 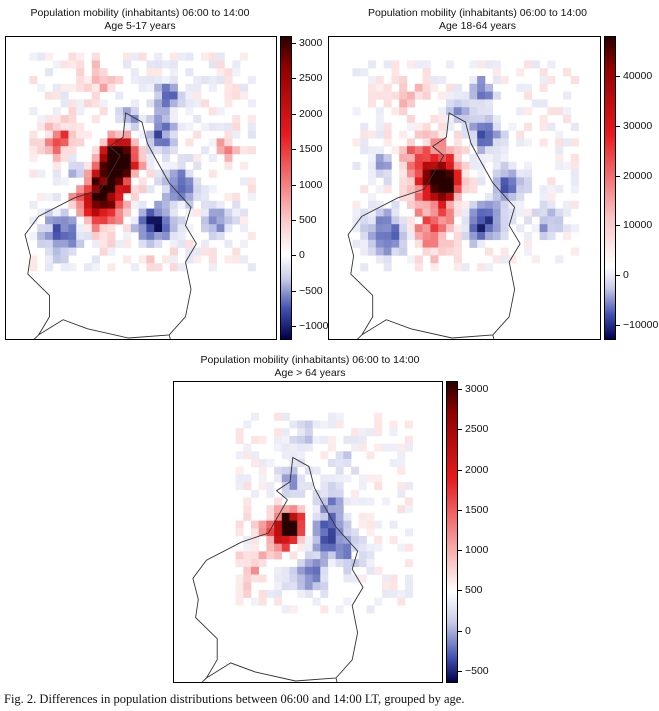 I want to click on colorbar-tick-mark, so click(x=460, y=551).